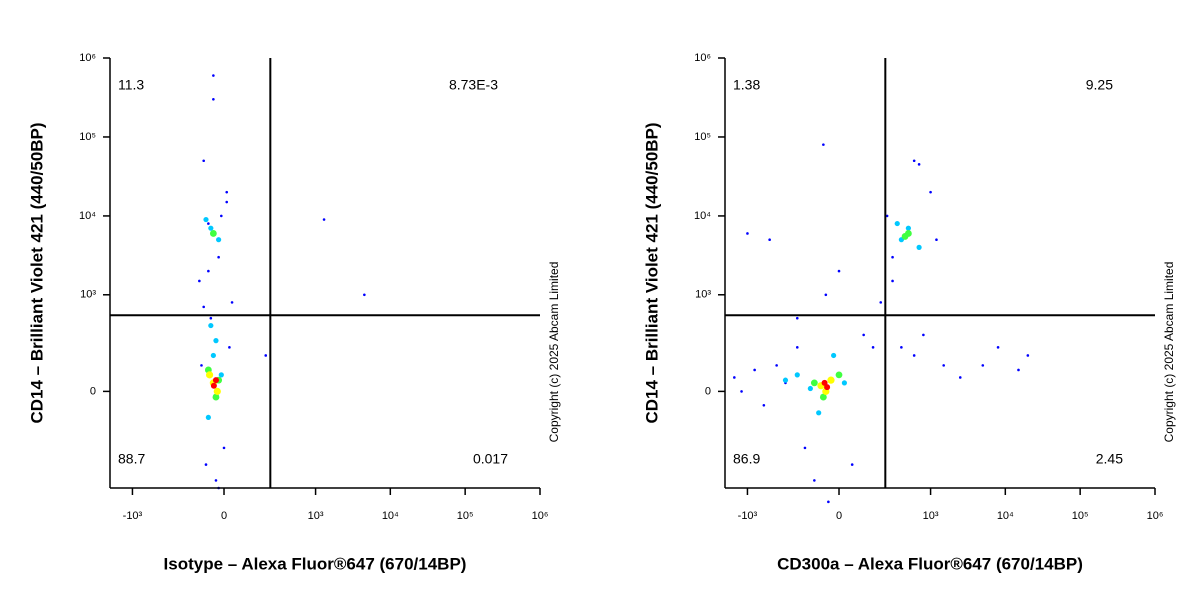 The image size is (1200, 600). What do you see at coordinates (133, 516) in the screenshot?
I see `x-tick-label: -10³` at bounding box center [133, 516].